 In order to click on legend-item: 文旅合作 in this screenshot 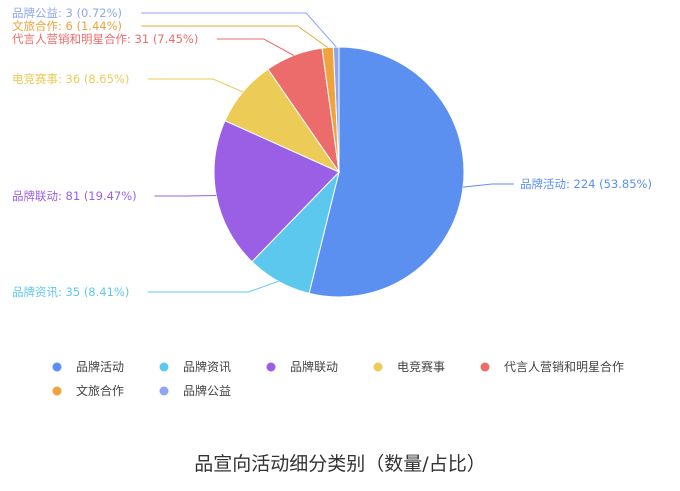, I will do `click(88, 390)`.